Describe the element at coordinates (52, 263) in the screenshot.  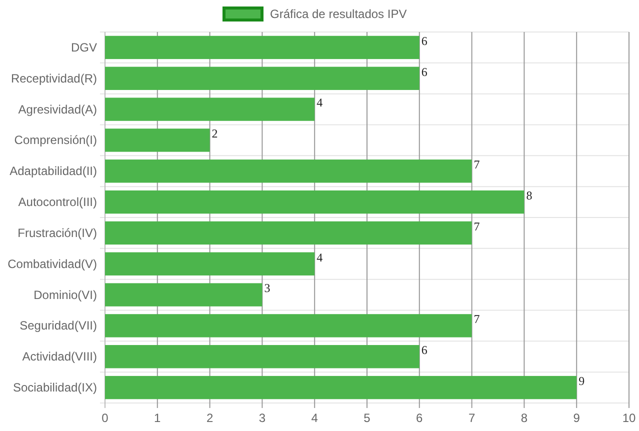
I see `y-tick-label: Combatividad(V)` at that location.